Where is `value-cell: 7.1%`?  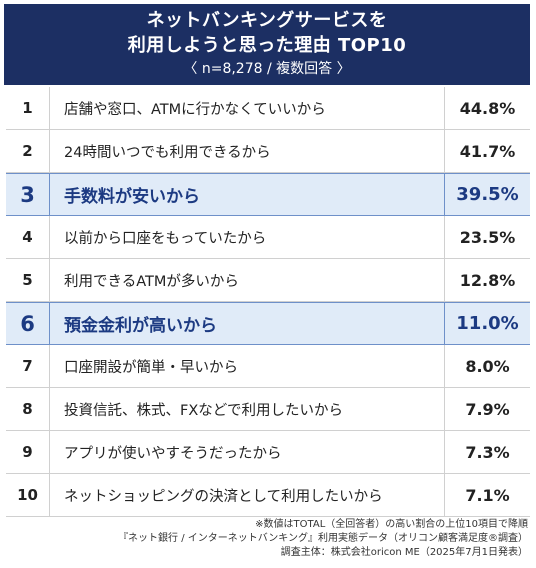
value-cell: 7.1% is located at coordinates (487, 495).